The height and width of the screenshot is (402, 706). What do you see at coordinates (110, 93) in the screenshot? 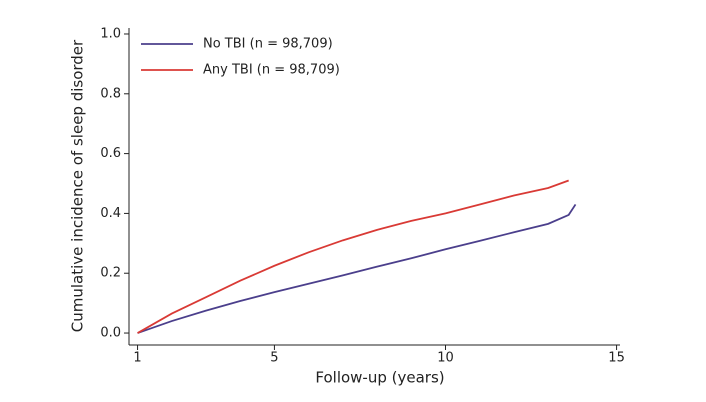
I see `y-tick-label: 0.8` at bounding box center [110, 93].